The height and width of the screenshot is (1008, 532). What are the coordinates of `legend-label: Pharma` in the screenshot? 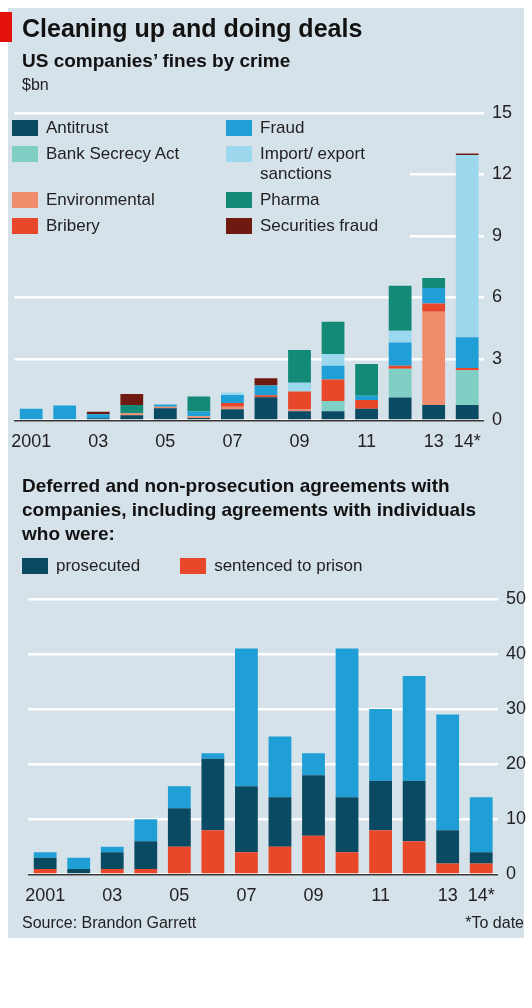 It's located at (290, 200).